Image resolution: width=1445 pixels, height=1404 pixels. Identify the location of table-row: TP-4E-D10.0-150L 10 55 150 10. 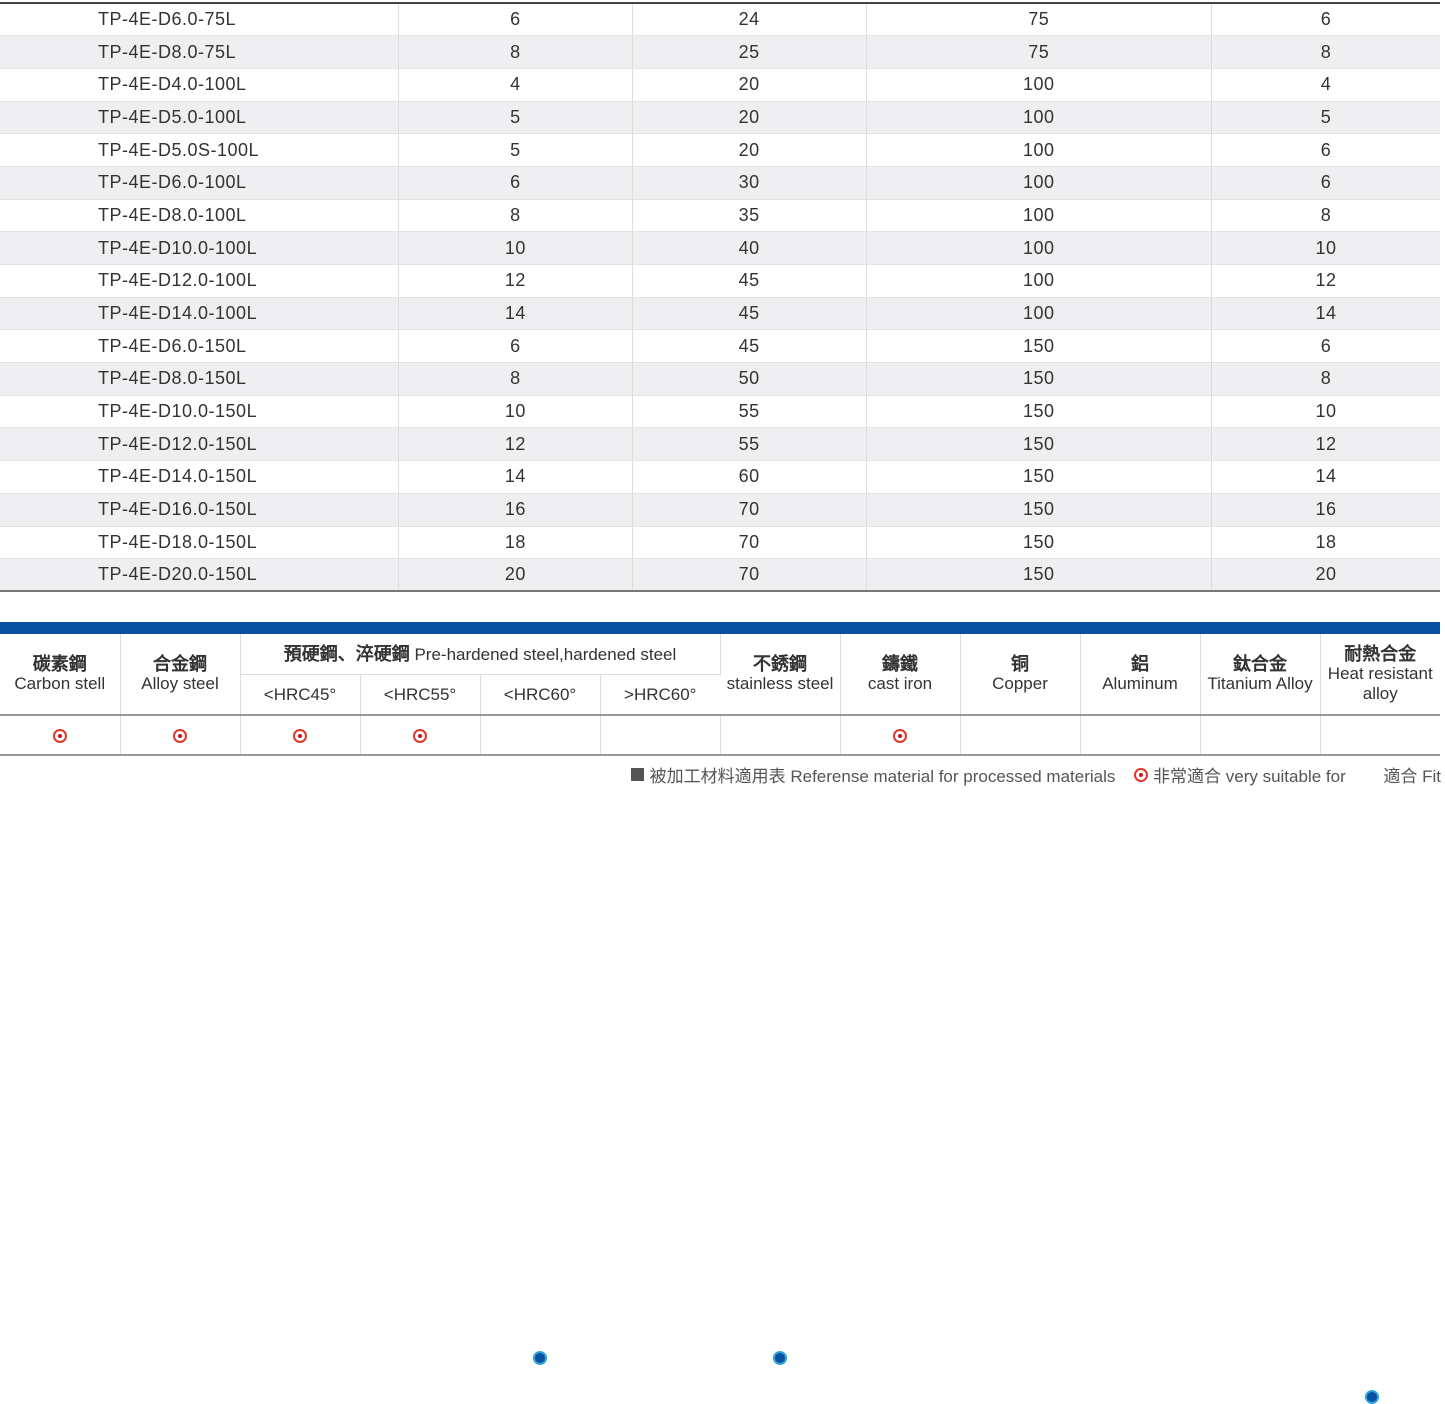
(720, 411).